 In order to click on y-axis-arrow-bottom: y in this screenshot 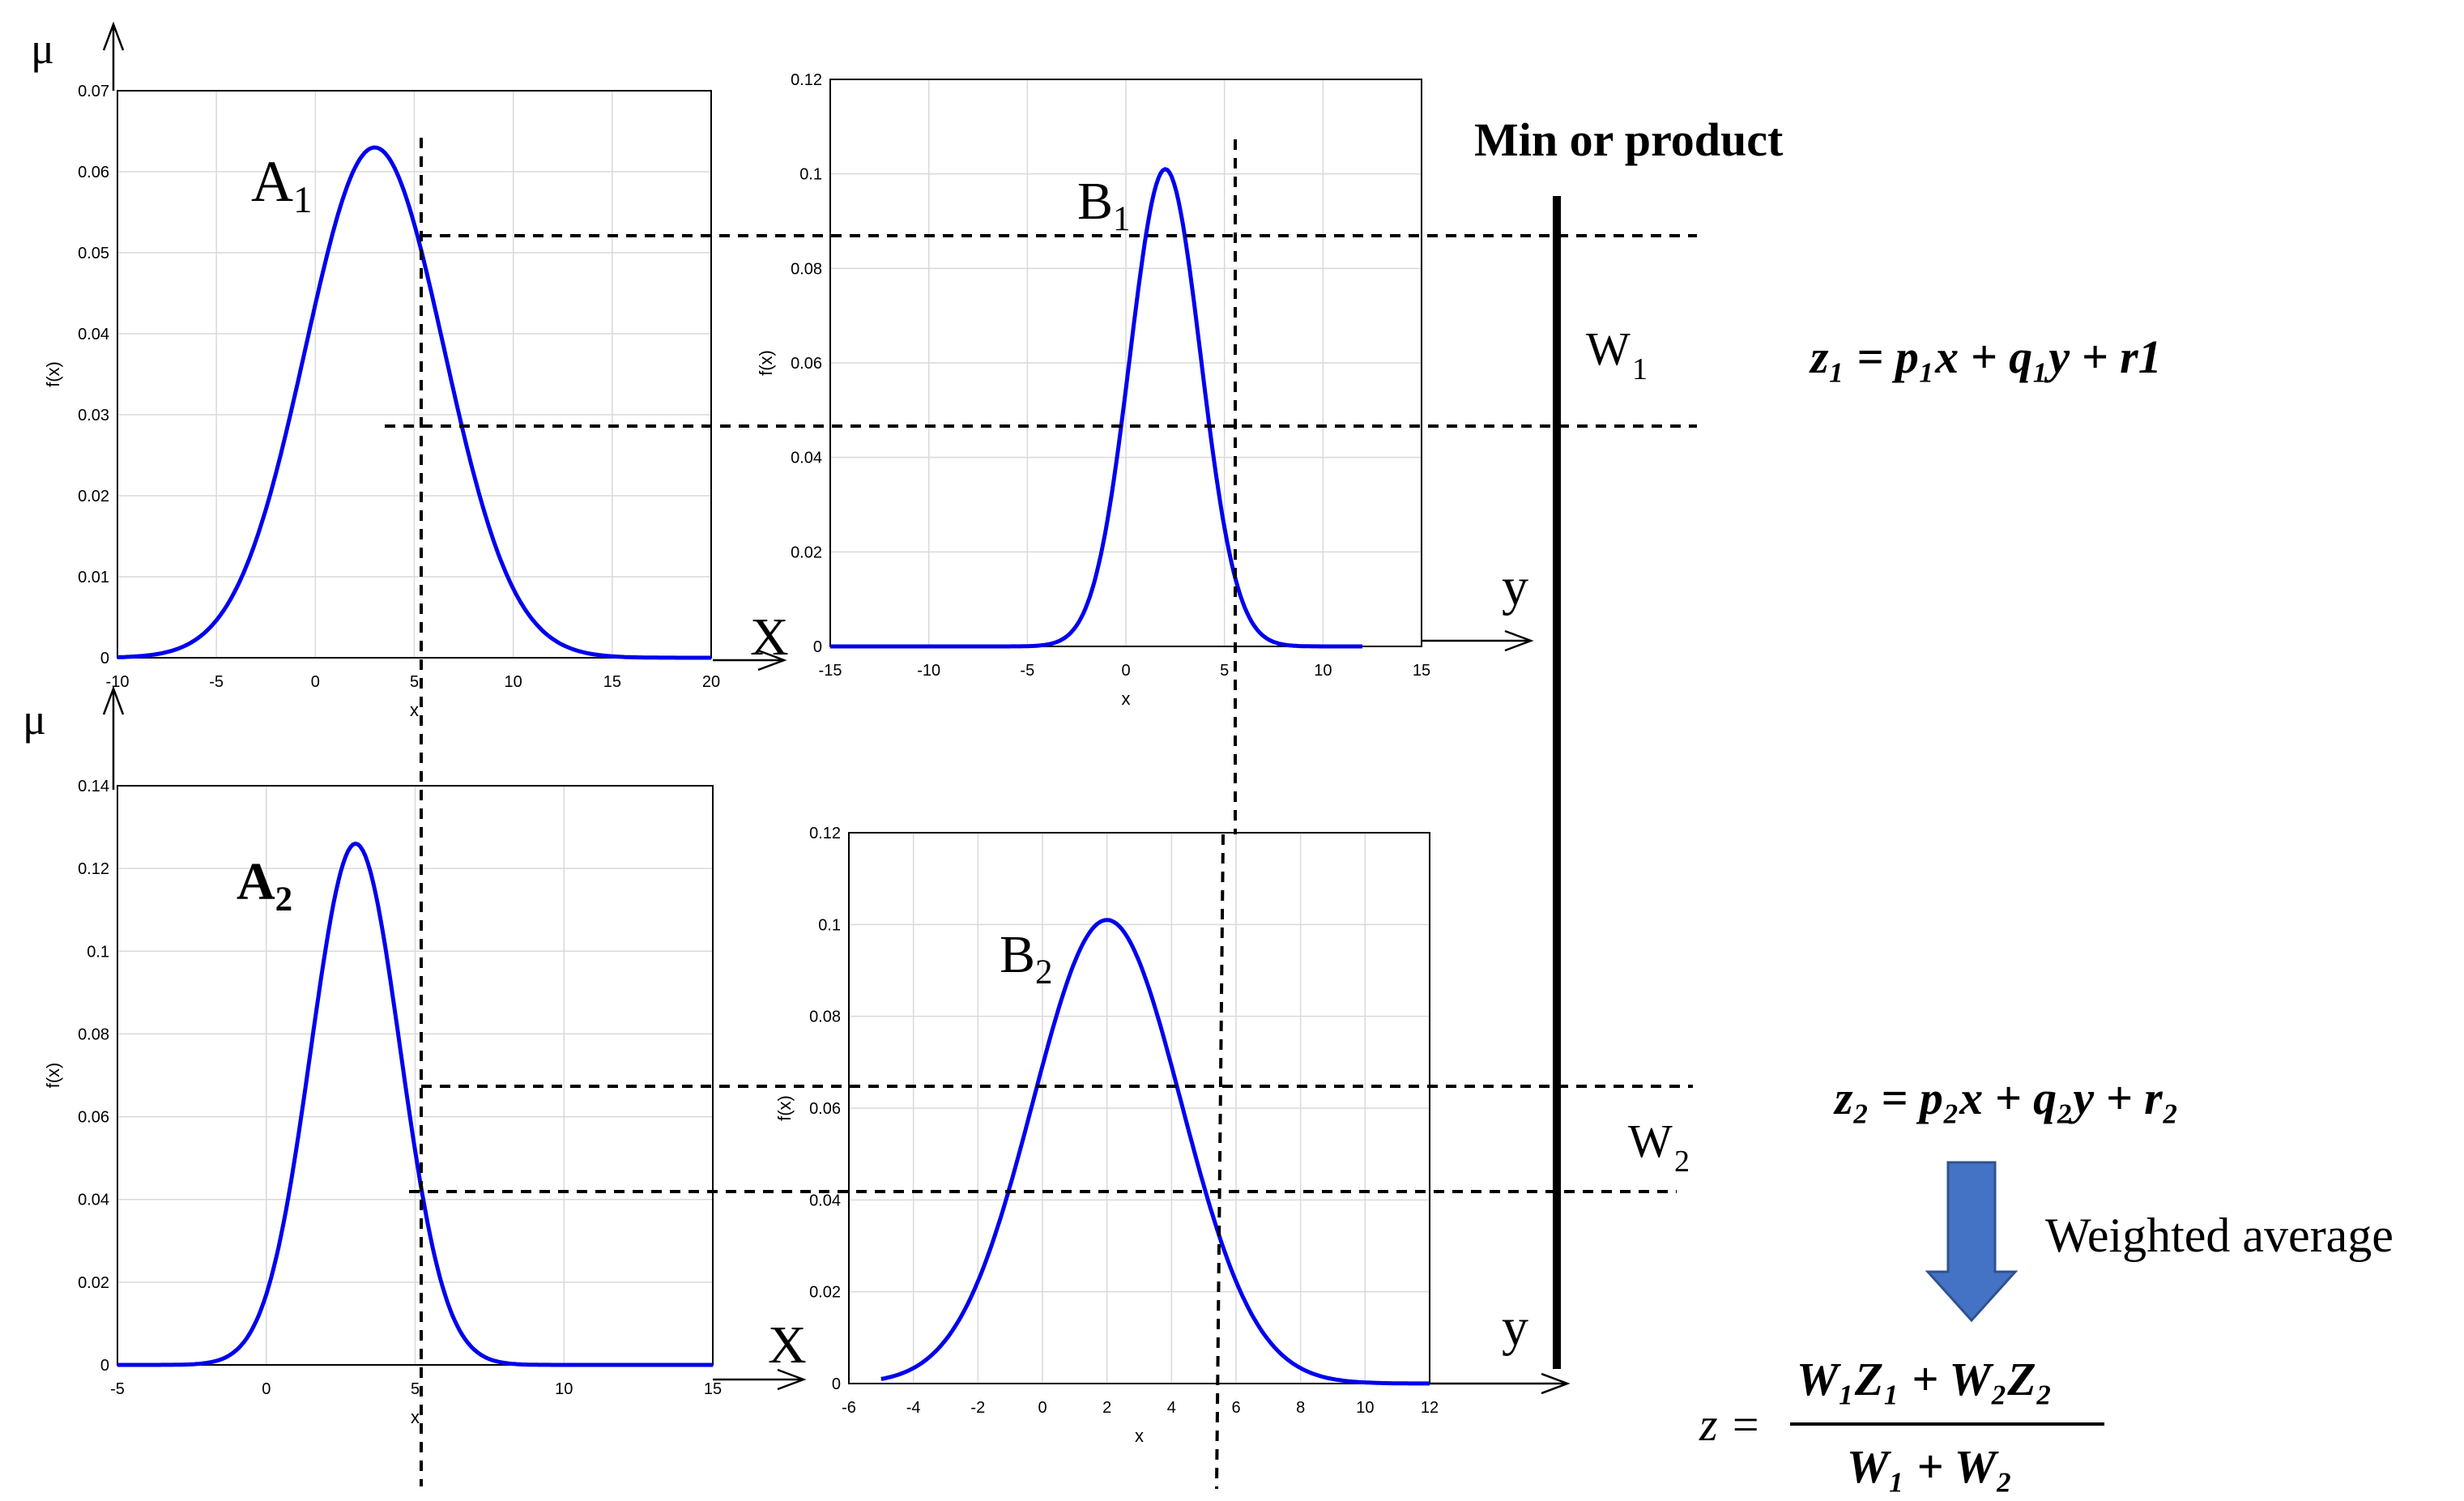, I will do `click(1500, 1346)`.